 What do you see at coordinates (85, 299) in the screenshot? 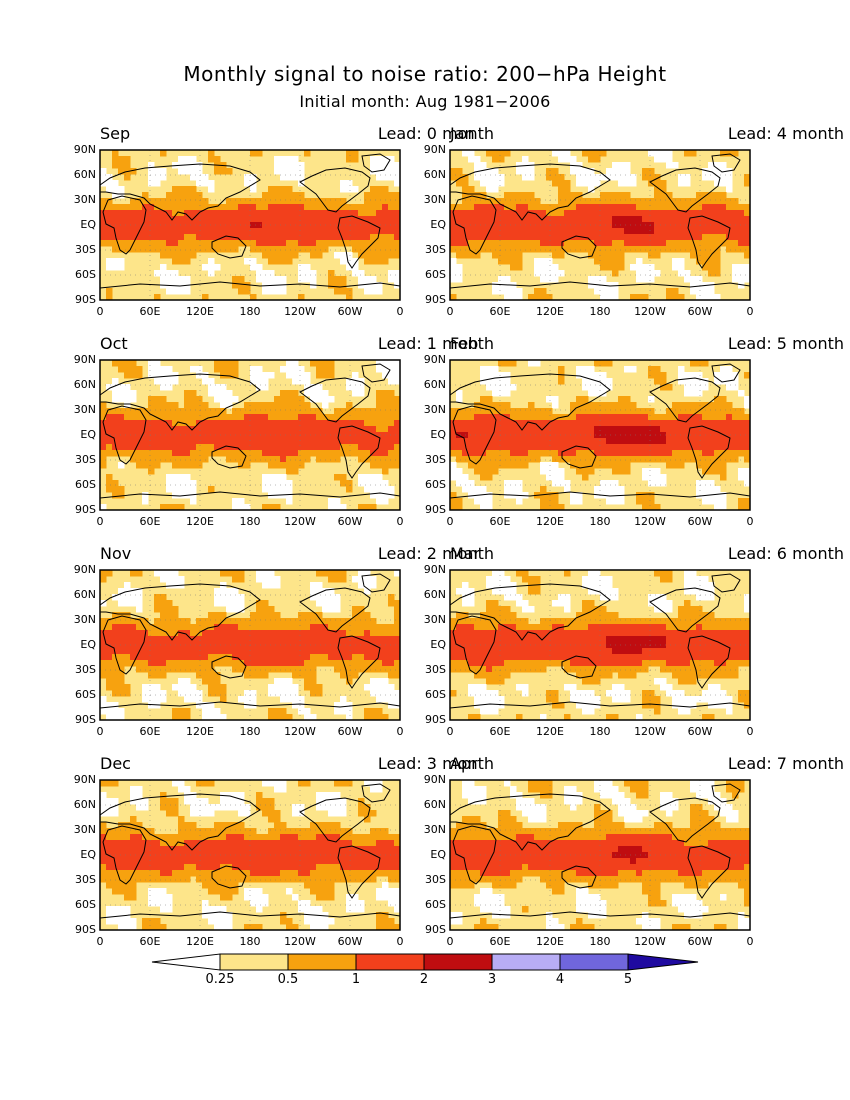
I see `lat-tick-label: 90S` at bounding box center [85, 299].